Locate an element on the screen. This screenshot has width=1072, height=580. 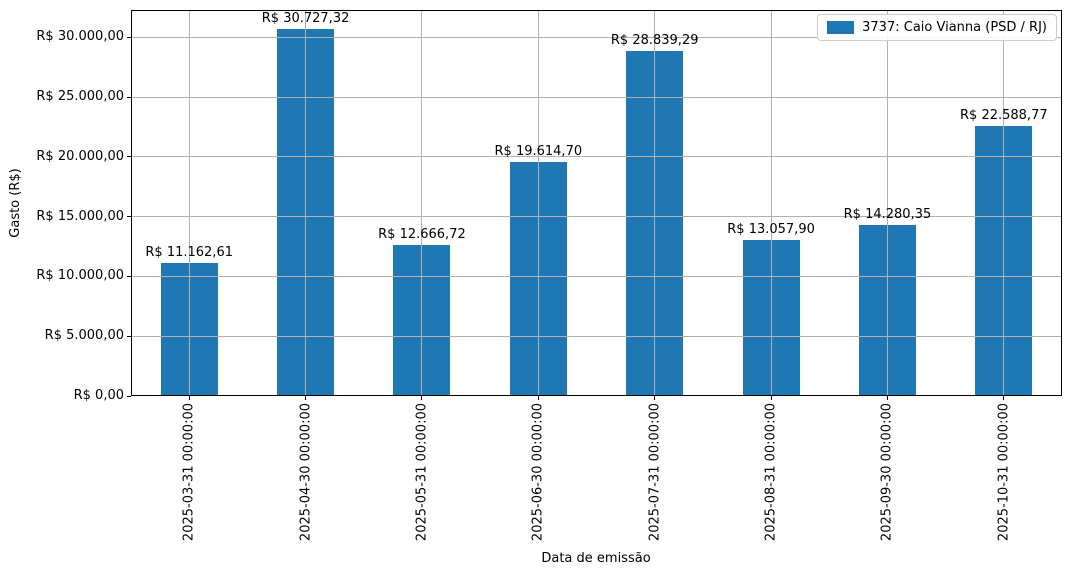
bar-value-label: R$ 11.162,61 is located at coordinates (189, 252).